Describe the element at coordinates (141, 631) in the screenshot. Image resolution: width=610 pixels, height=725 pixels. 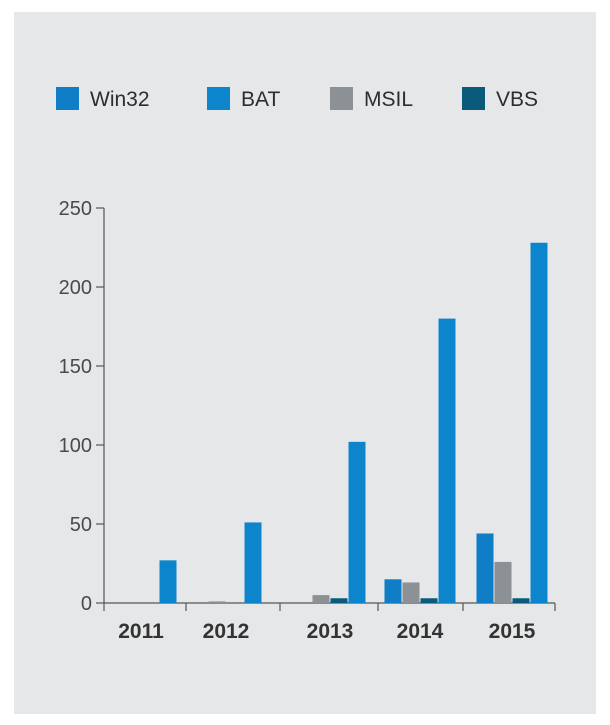
I see `x-tick-label: 2011` at that location.